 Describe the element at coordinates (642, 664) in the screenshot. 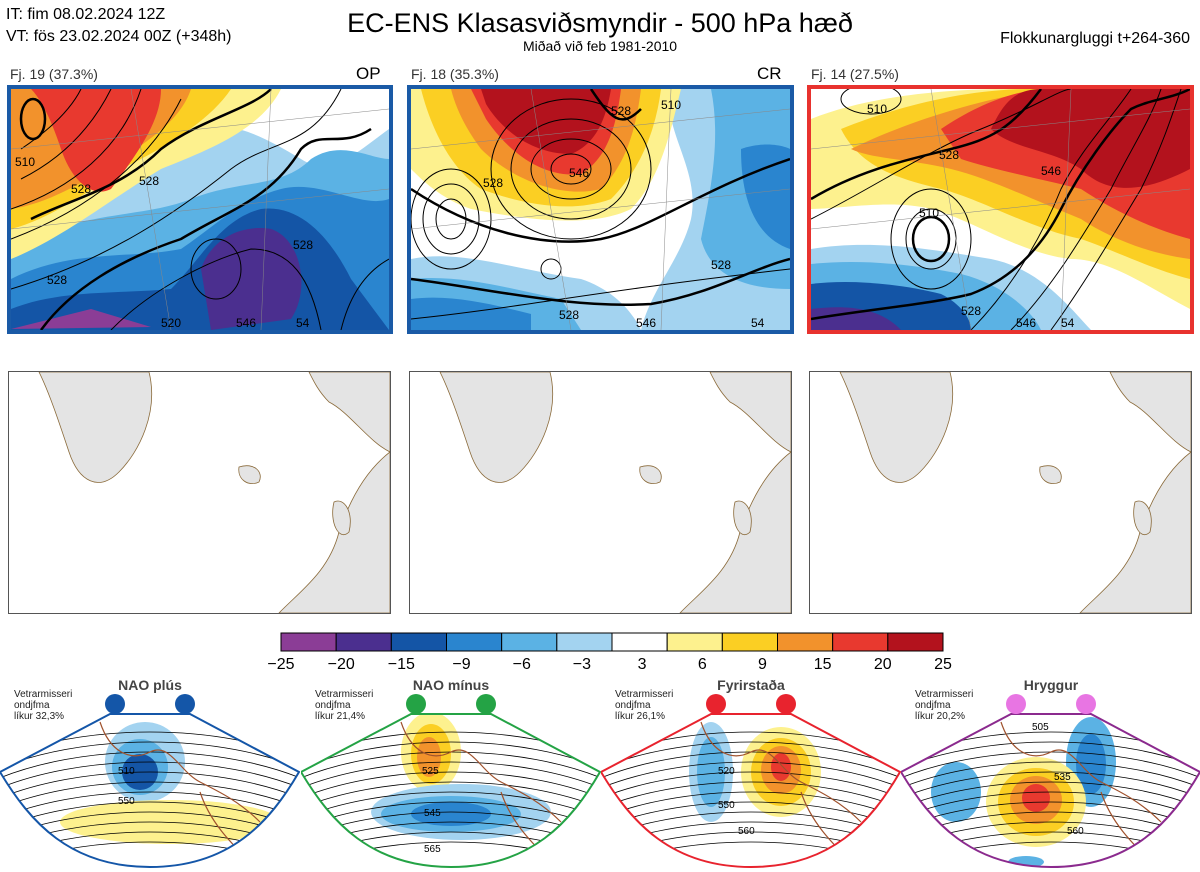

I see `colorbar-tick-label: 3` at that location.